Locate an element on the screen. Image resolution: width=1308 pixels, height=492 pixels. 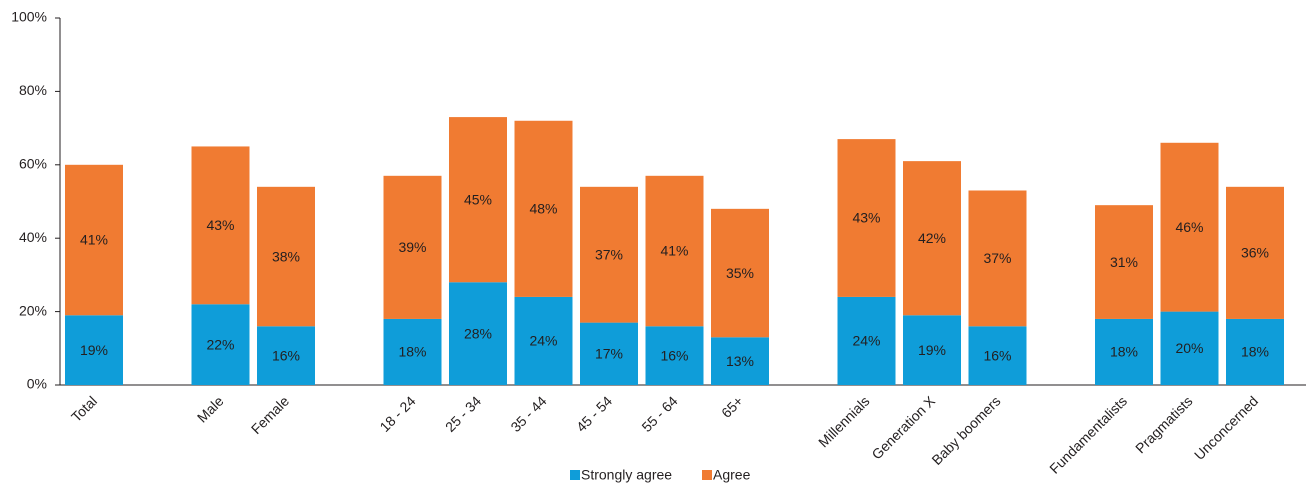
legend: Strongly agree Agree is located at coordinates (660, 475).